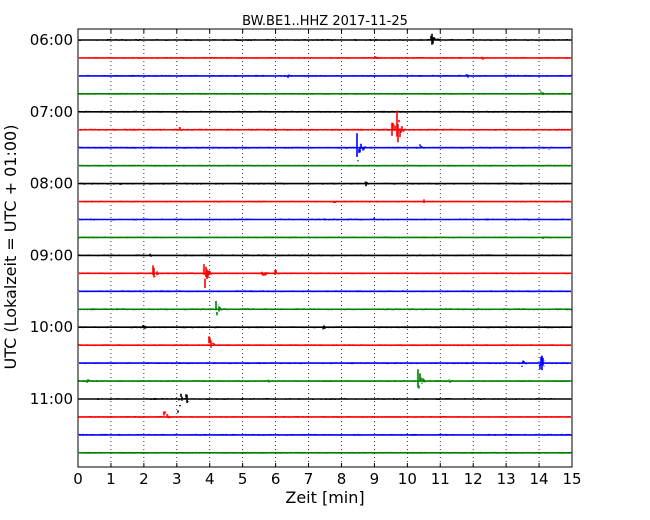  I want to click on y-tick-label: 09:00, so click(51, 255).